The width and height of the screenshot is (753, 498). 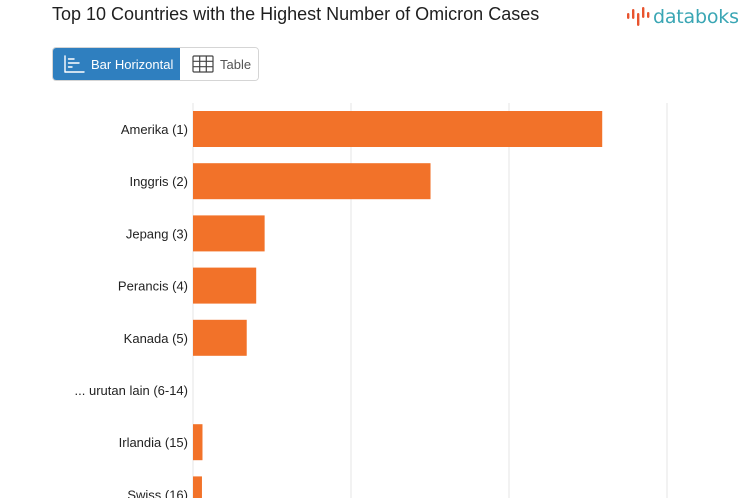 What do you see at coordinates (153, 286) in the screenshot?
I see `category-label: Perancis (4)` at bounding box center [153, 286].